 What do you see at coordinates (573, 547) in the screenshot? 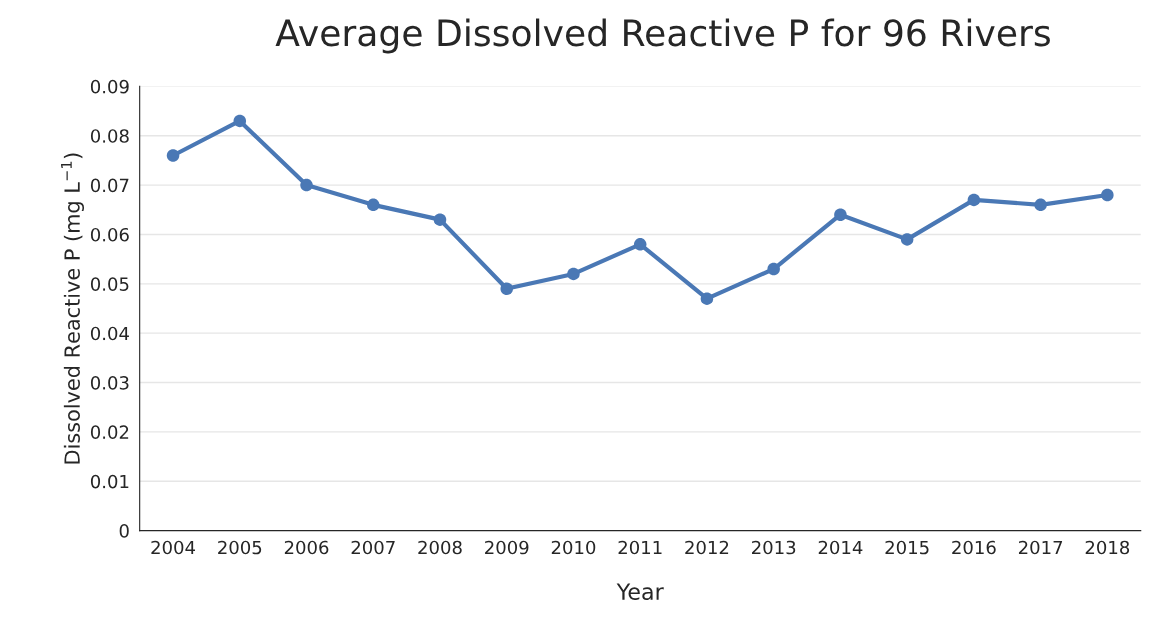
I see `x-tick-label: 2010` at bounding box center [573, 547].